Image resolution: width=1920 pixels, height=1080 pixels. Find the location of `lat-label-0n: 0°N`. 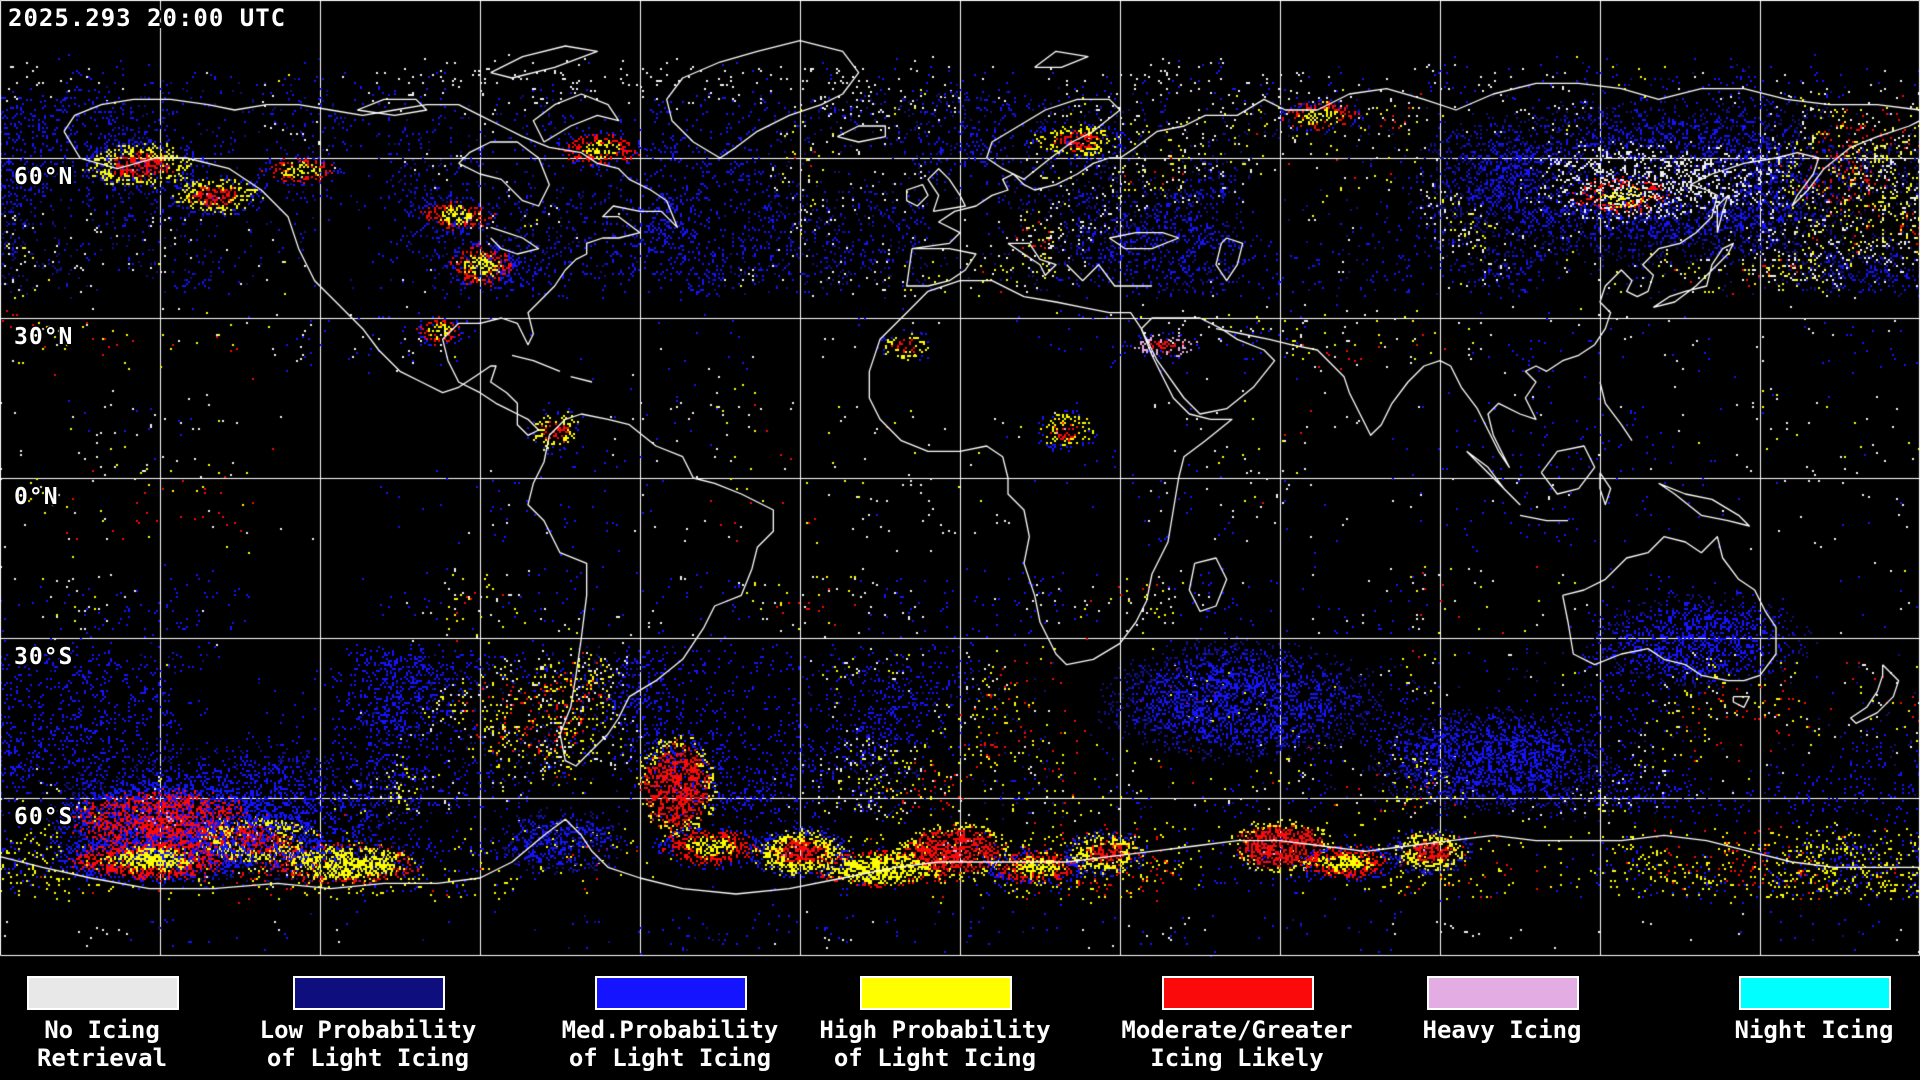

lat-label-0n: 0°N is located at coordinates (36, 497).